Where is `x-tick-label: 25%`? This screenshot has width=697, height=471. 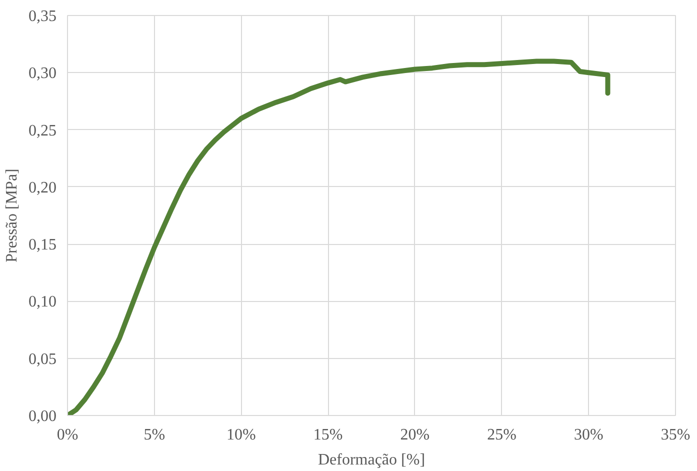
x-tick-label: 25% is located at coordinates (501, 435).